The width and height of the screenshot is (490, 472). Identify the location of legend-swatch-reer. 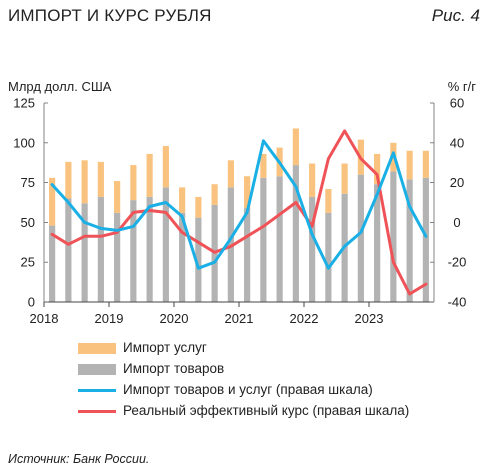
(97, 411).